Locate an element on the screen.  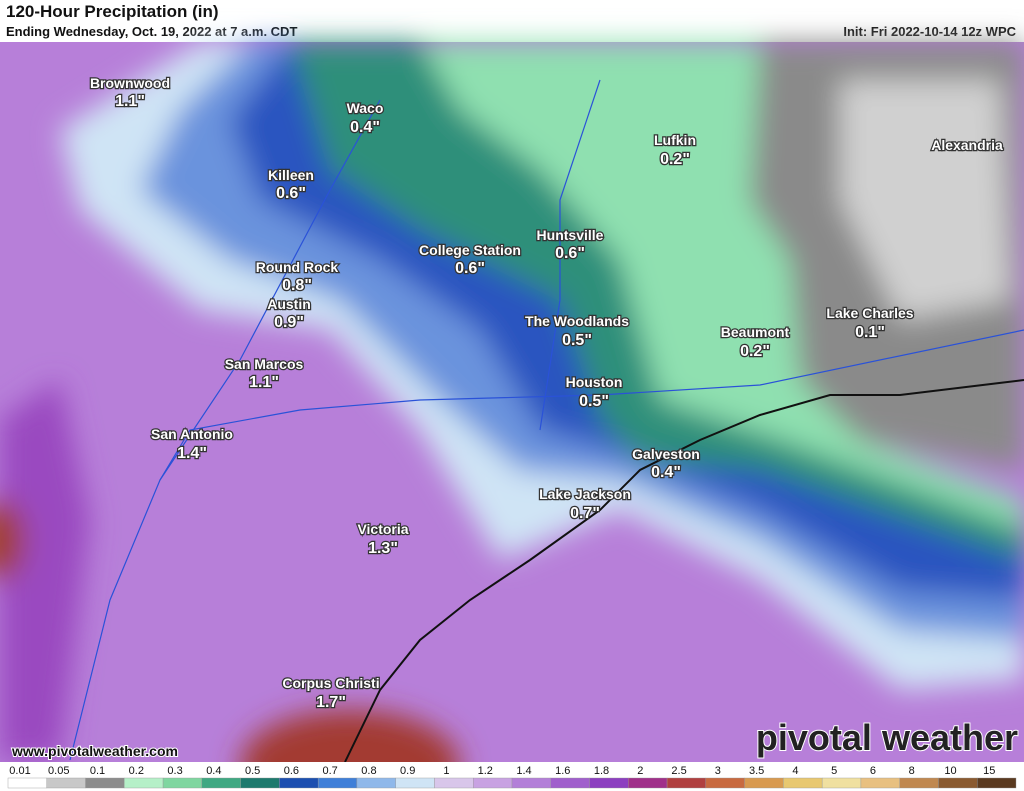
city-name: Houston is located at coordinates (594, 382).